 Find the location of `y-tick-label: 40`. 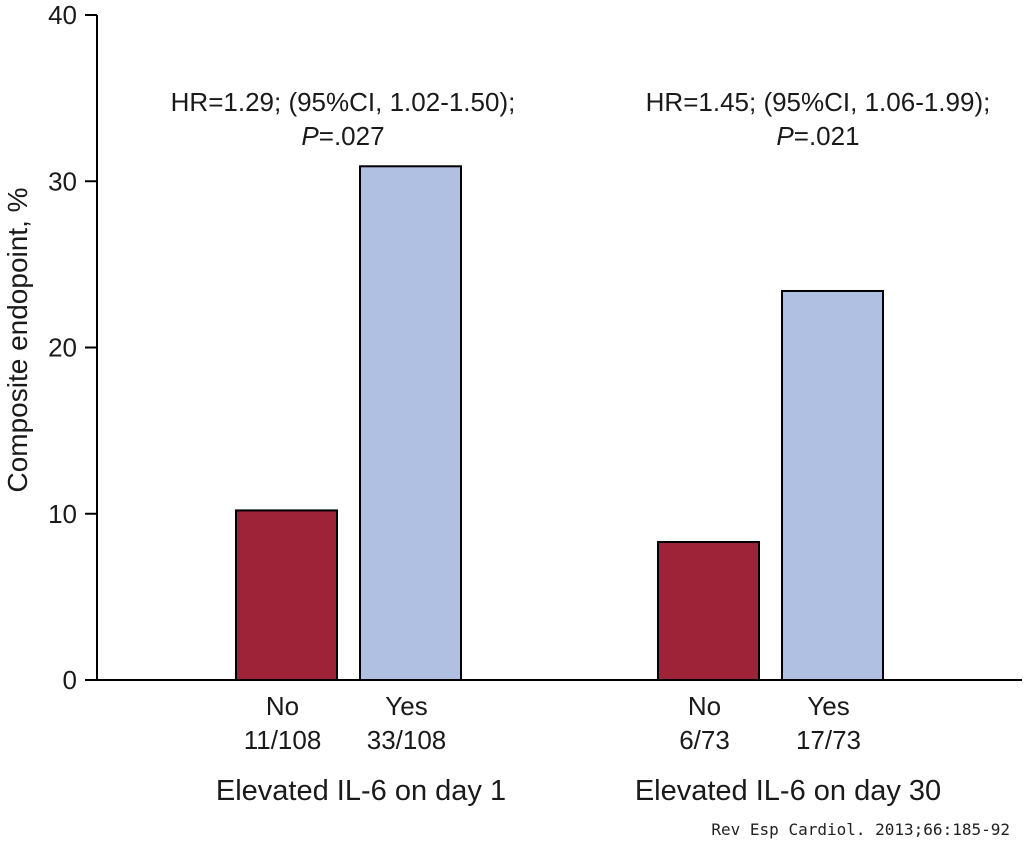

y-tick-label: 40 is located at coordinates (62, 15).